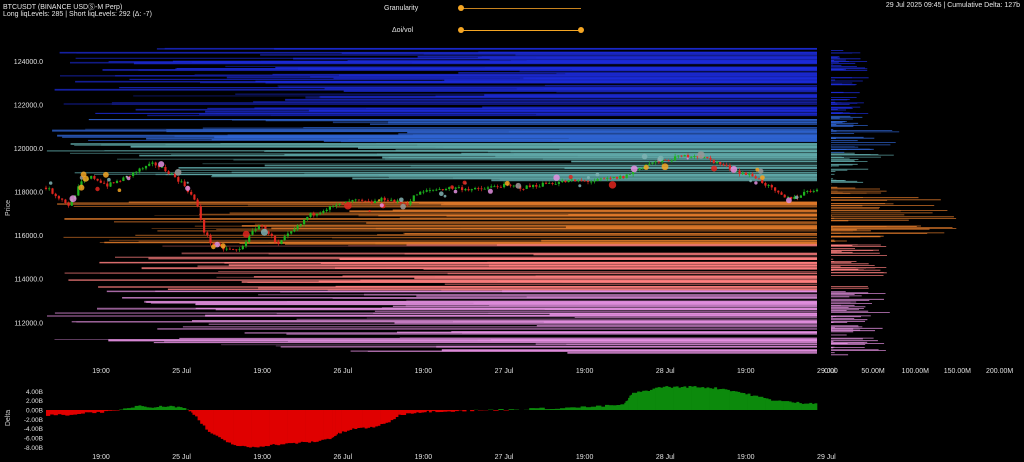 This screenshot has height=462, width=1024. Describe the element at coordinates (521, 8) in the screenshot. I see `granularity-track` at that location.